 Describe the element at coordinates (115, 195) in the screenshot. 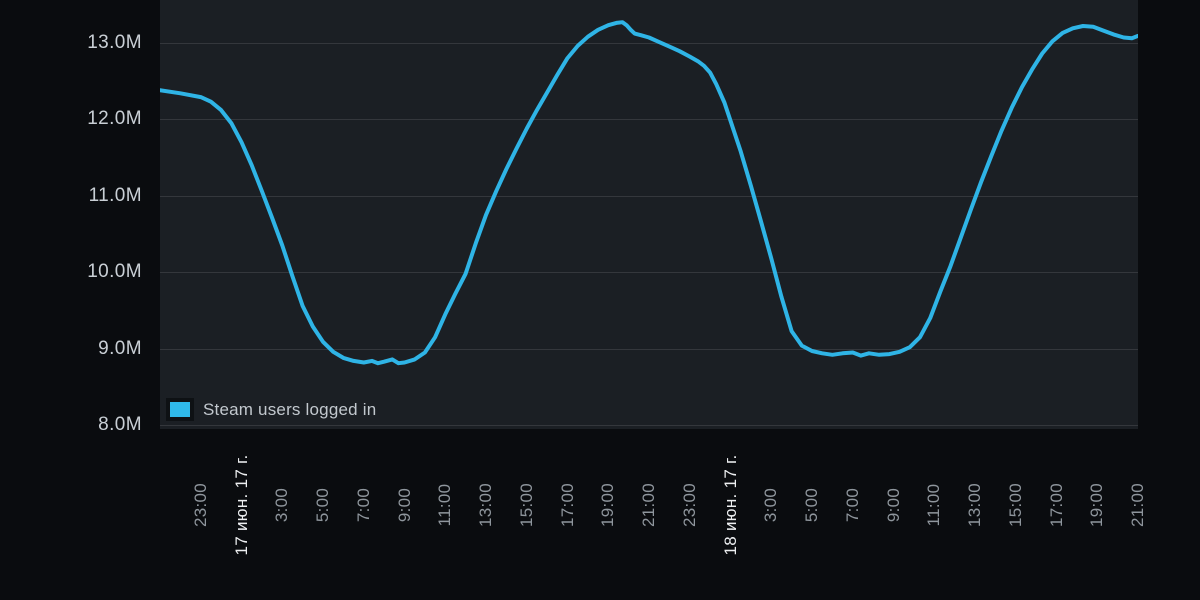

I see `y-axis-tick-label: 11.0M` at that location.